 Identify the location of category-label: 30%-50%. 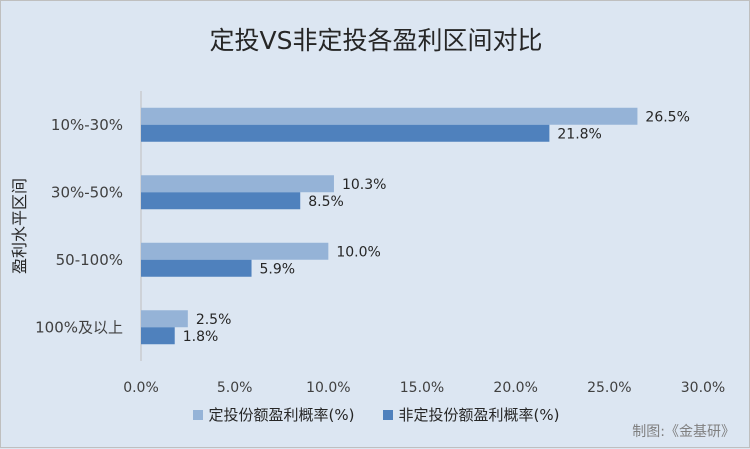
(87, 192).